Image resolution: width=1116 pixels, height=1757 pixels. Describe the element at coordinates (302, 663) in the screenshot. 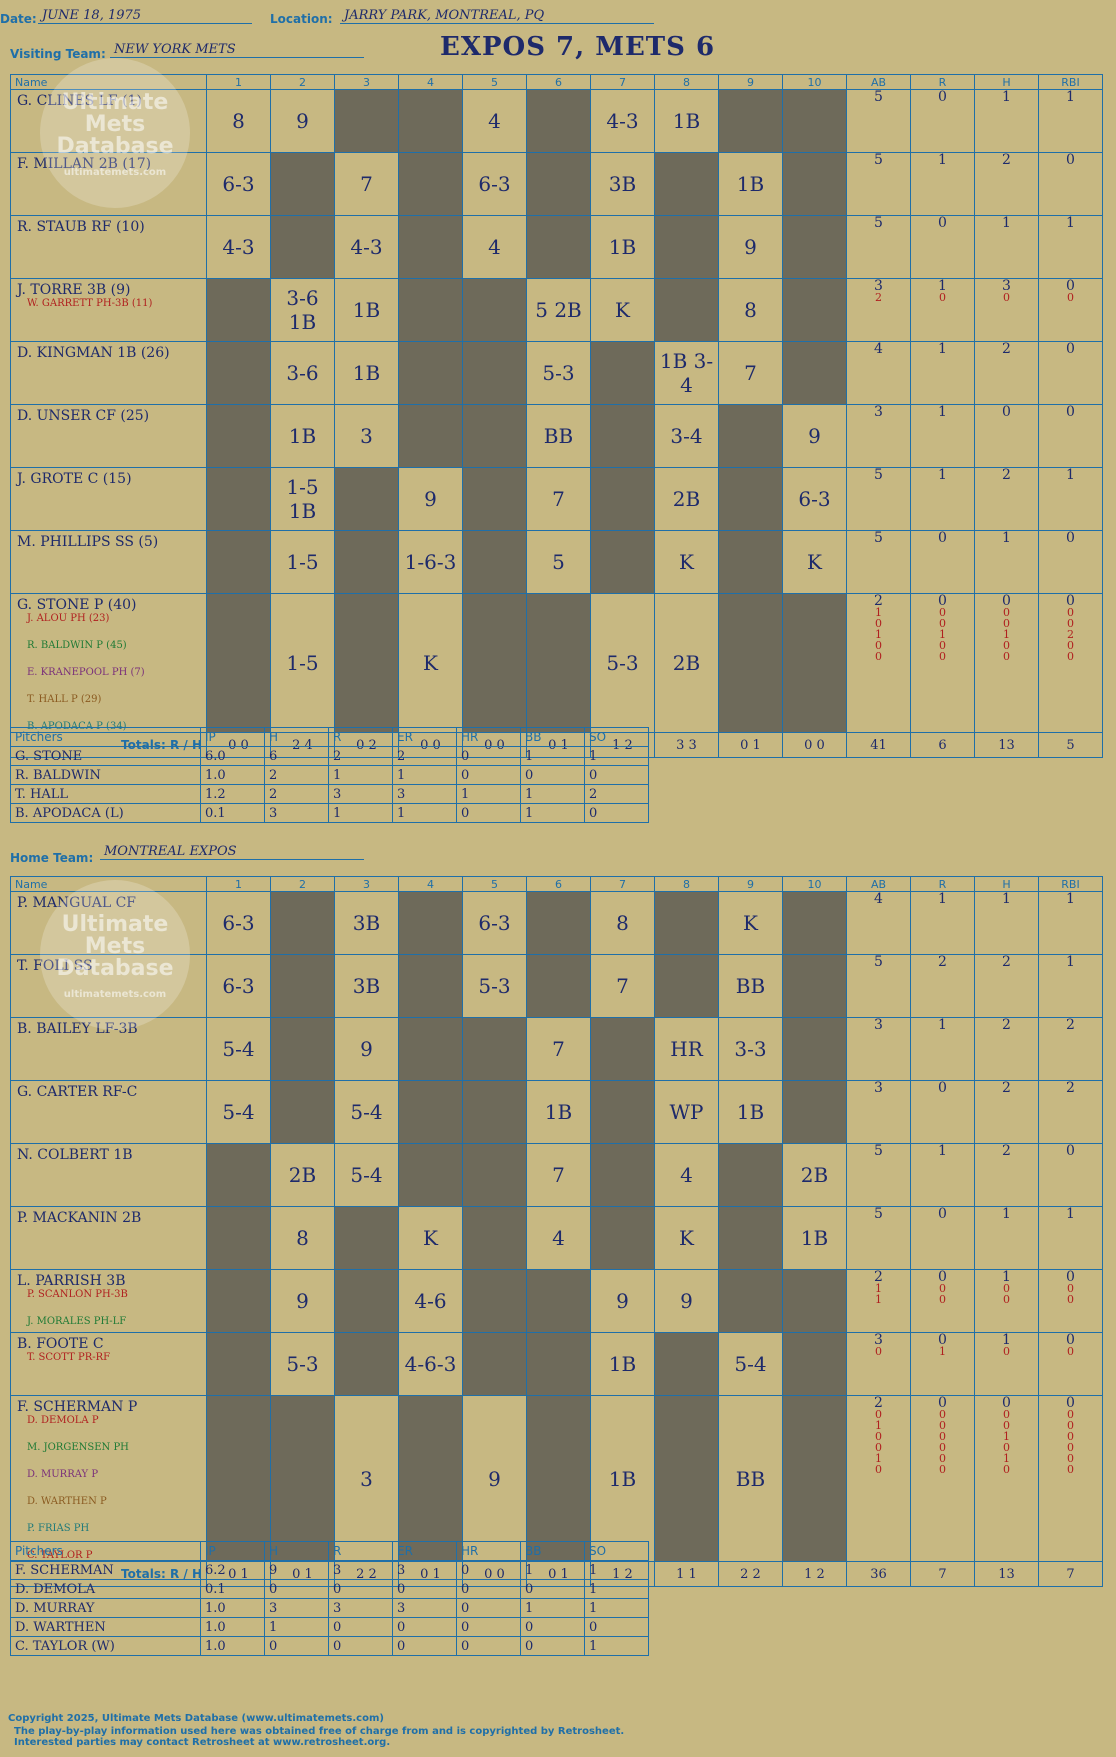

I see `play-notation: 1-5` at that location.